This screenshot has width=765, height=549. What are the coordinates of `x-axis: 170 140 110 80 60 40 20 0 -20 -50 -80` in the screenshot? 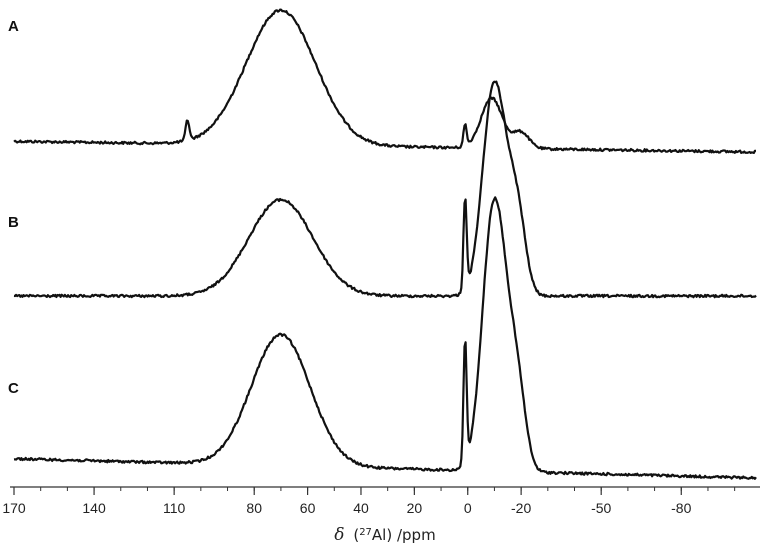 It's located at (381, 501).